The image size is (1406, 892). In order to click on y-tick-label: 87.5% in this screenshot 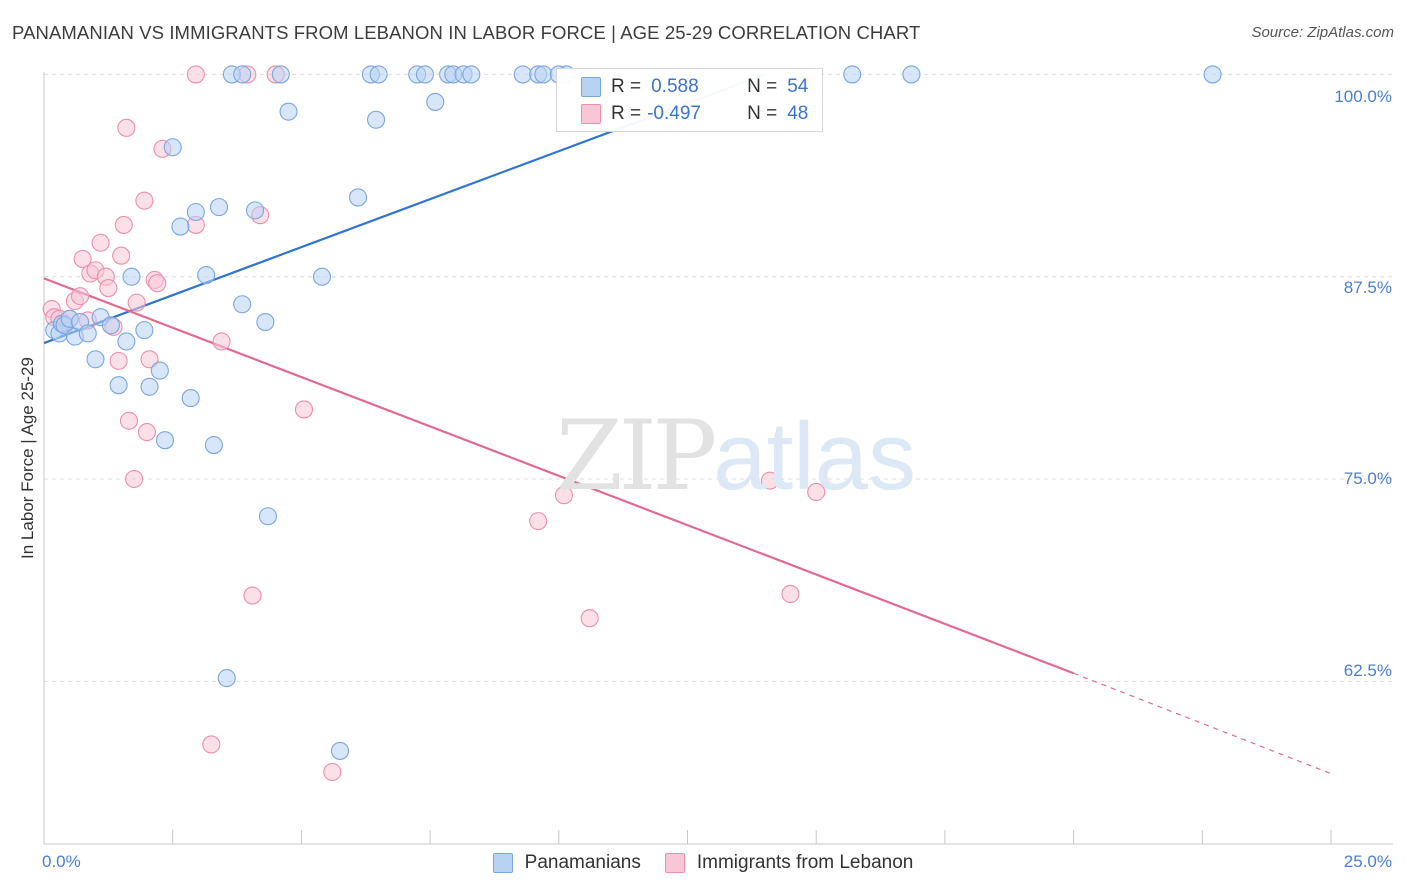, I will do `click(1367, 287)`.